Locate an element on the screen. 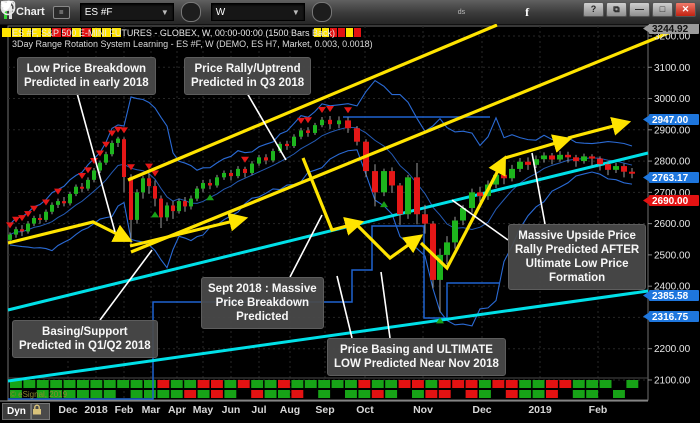 The image size is (700, 423). time-template-icon is located at coordinates (166, 11).